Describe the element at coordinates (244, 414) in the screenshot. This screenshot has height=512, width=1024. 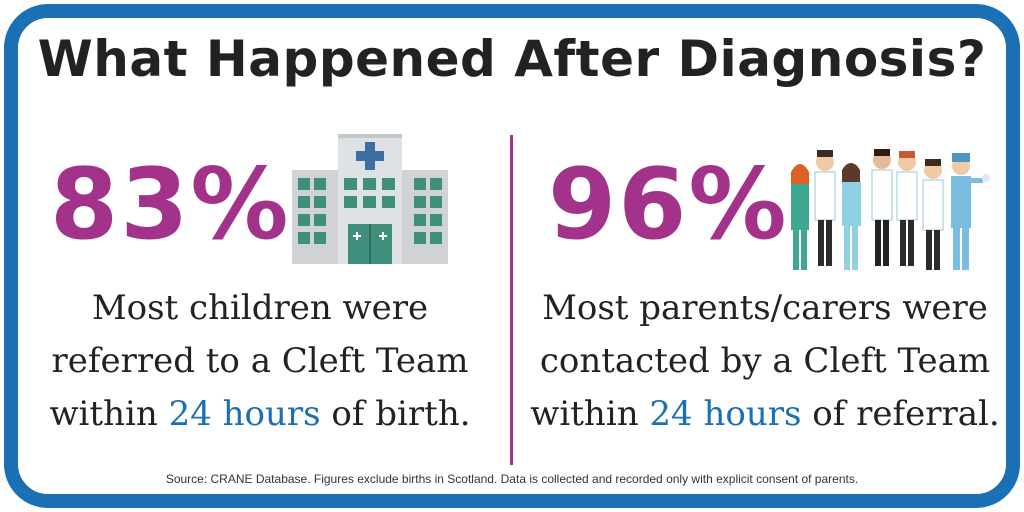
I see `referred-highlight: 24 hours` at that location.